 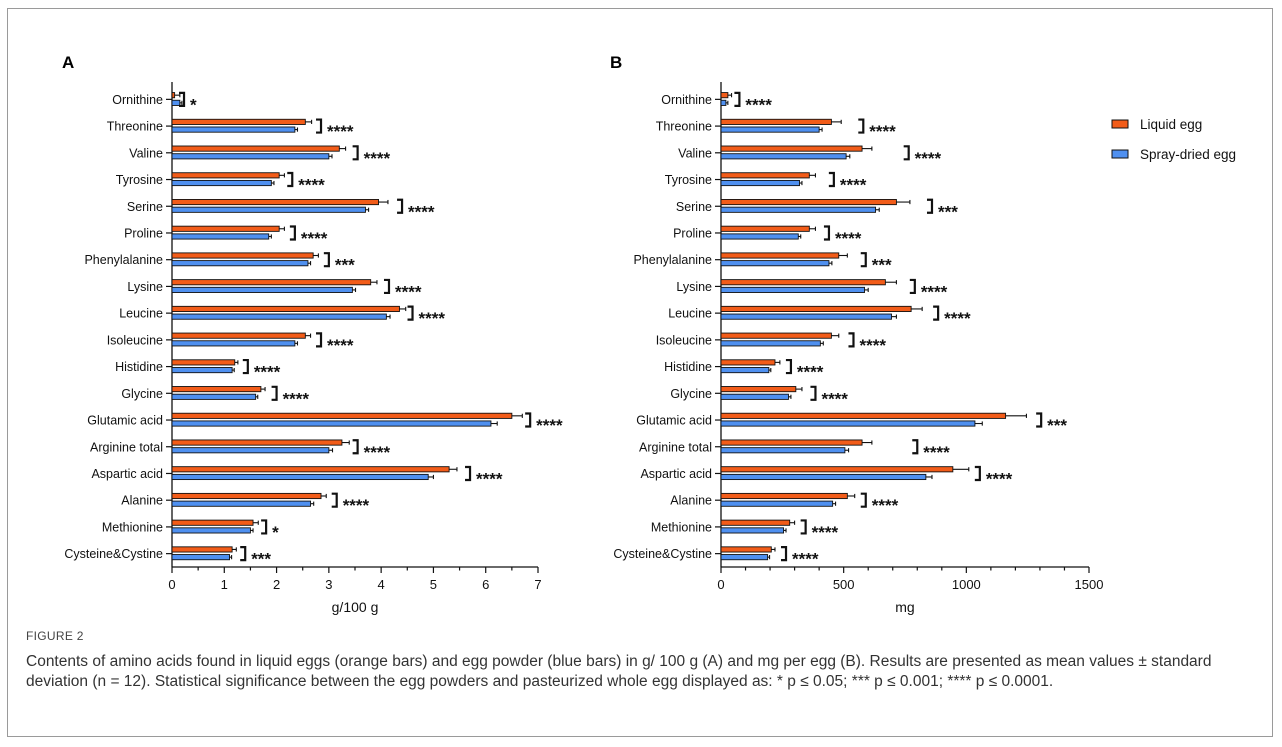 I want to click on panel-b-category-label: Lysine, so click(x=694, y=287).